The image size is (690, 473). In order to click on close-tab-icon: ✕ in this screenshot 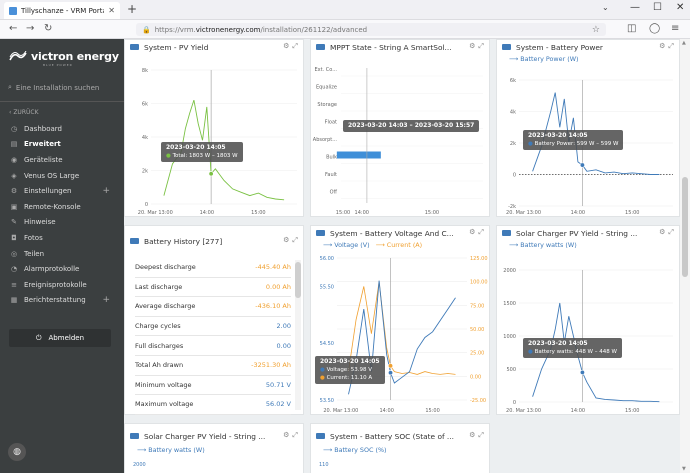, I will do `click(111, 10)`.